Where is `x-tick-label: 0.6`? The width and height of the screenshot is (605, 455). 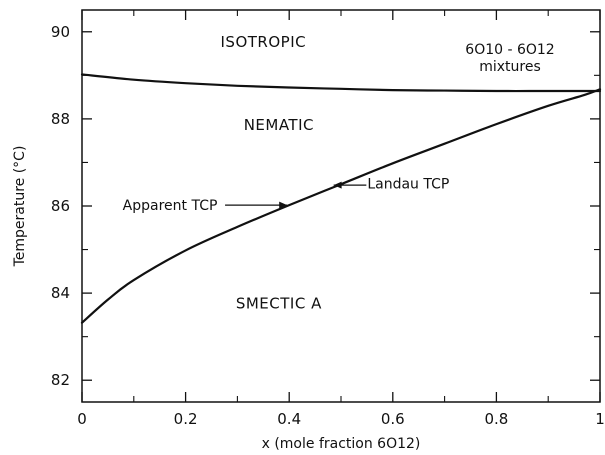
x-tick-label: 0.6 is located at coordinates (393, 419).